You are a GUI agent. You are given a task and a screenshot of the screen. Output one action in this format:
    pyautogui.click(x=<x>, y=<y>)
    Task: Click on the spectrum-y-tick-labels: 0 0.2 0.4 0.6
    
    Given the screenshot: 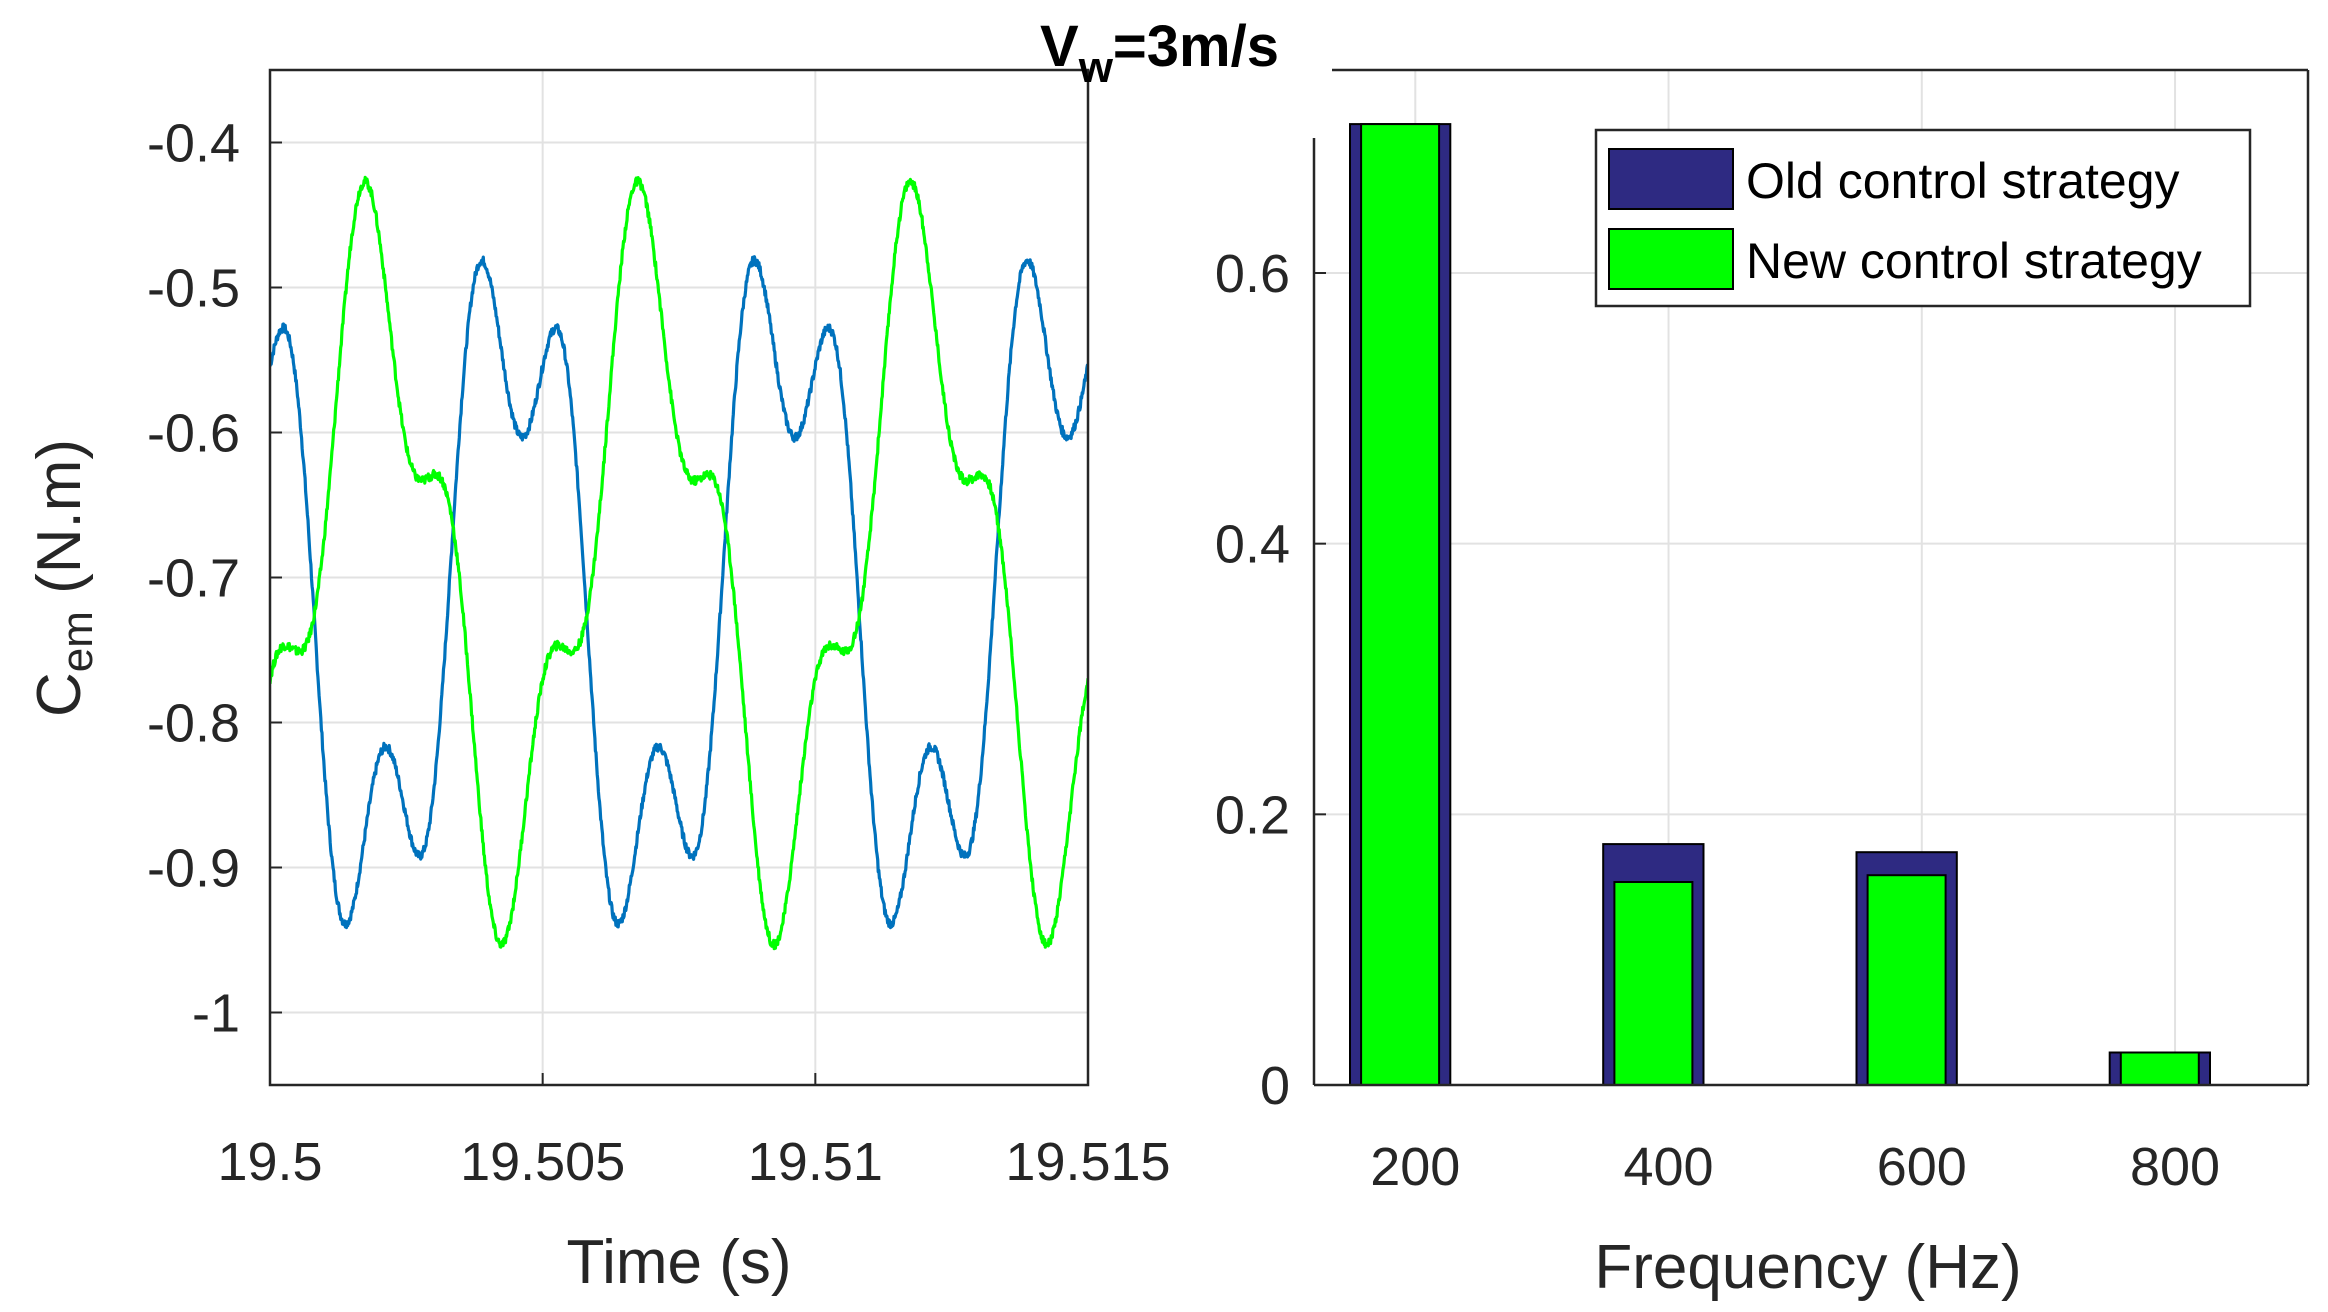 What is the action you would take?
    pyautogui.click(x=1252, y=680)
    